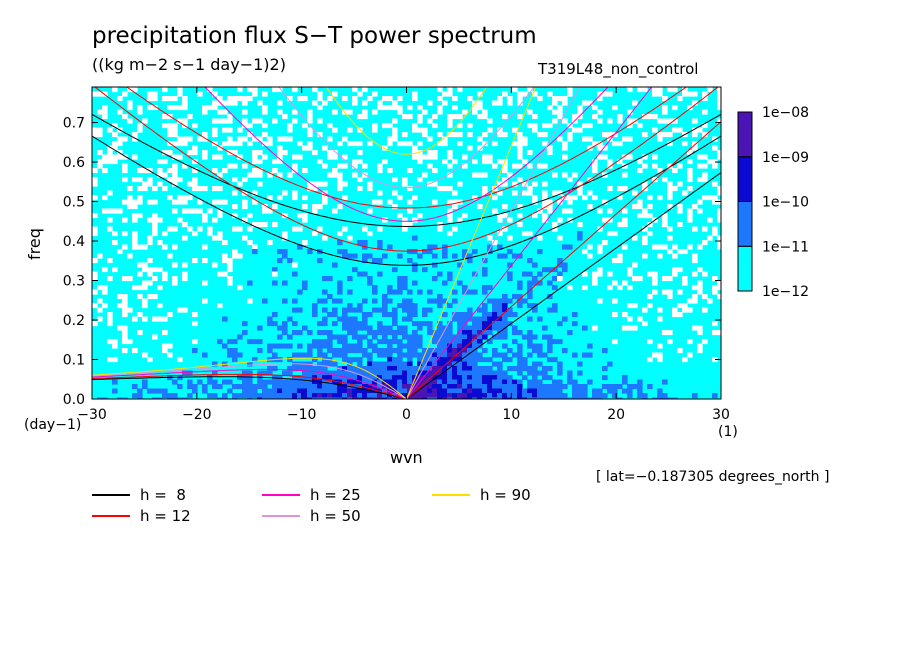  What do you see at coordinates (335, 516) in the screenshot?
I see `legend-label: h = 50` at bounding box center [335, 516].